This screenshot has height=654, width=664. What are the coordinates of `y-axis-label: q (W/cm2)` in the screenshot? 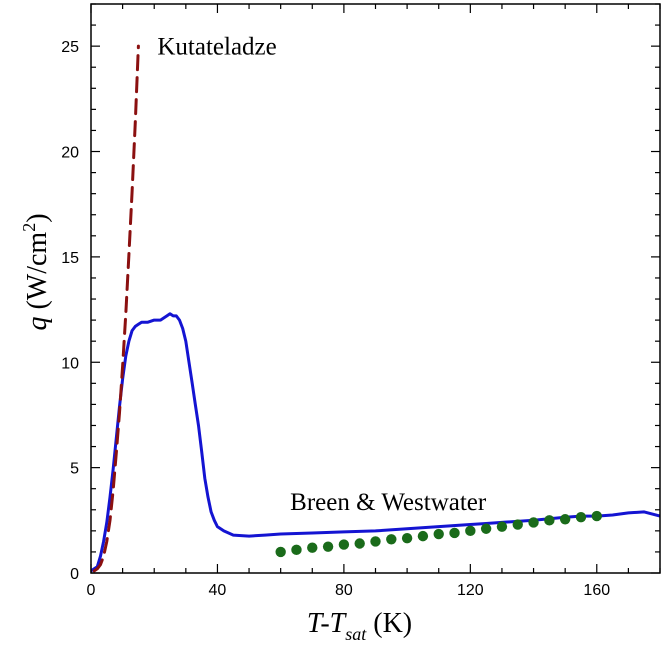 It's located at (36, 271).